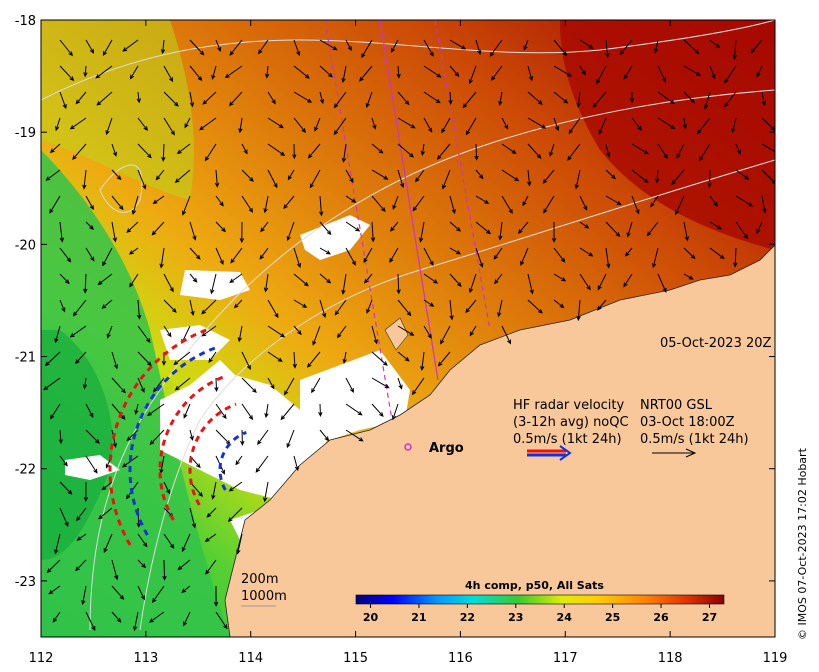 This screenshot has width=819, height=672. Describe the element at coordinates (460, 658) in the screenshot. I see `lon-tick-label: 116` at that location.